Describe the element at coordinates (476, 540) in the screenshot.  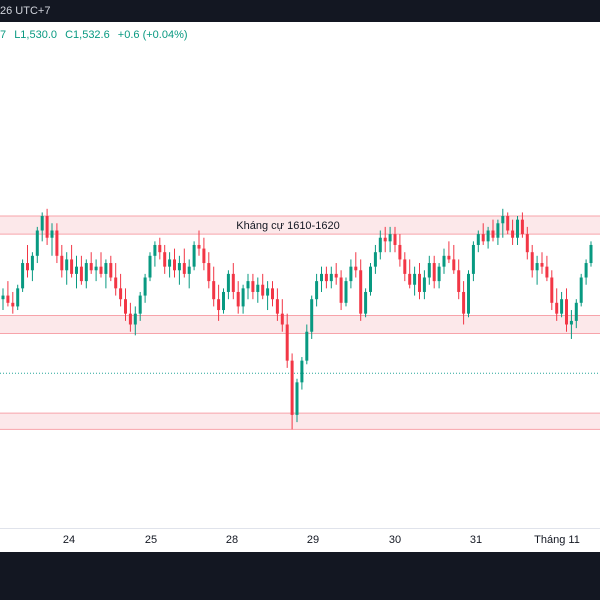
I see `x-tick-label: 31` at that location.